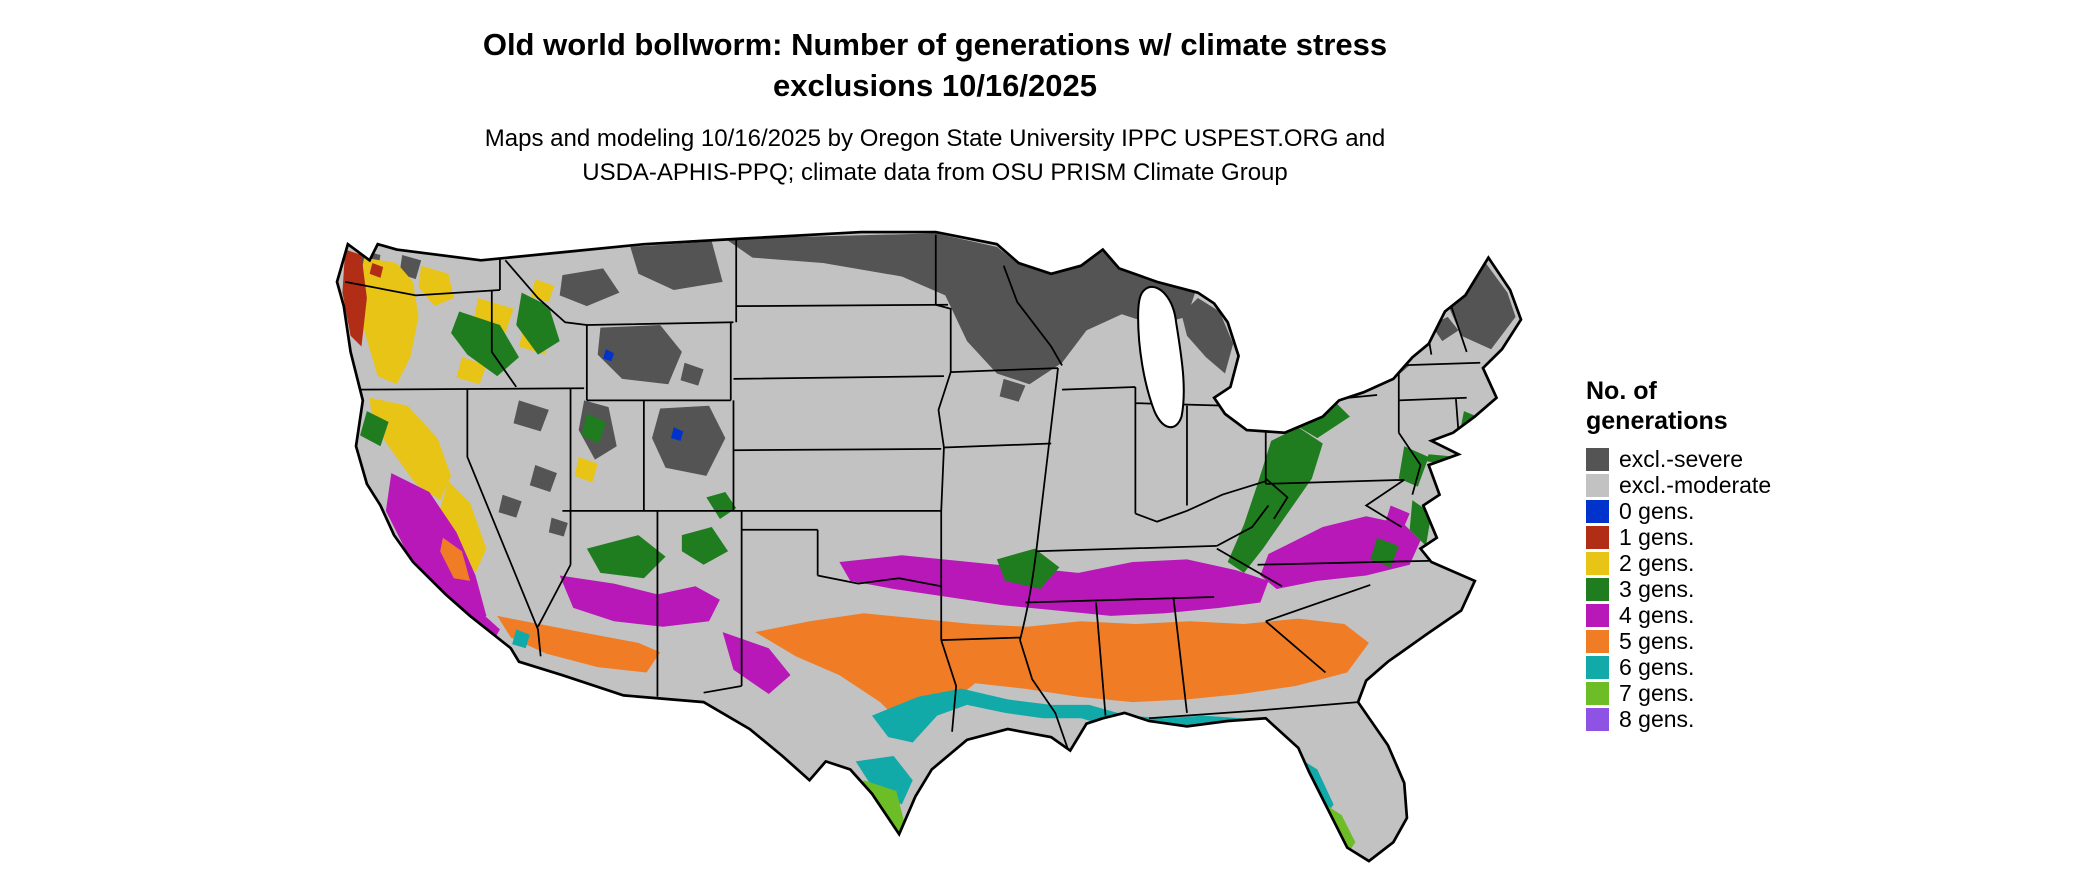 The height and width of the screenshot is (892, 2100). I want to click on legend-swatch-gen1, so click(1597, 537).